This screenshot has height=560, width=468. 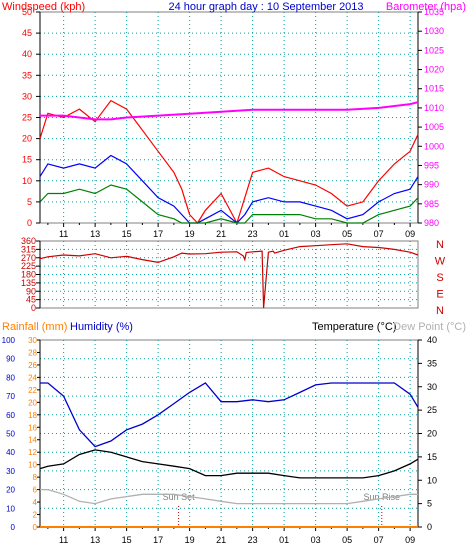 What do you see at coordinates (179, 497) in the screenshot?
I see `sun-annotation-label: Sun Set` at bounding box center [179, 497].